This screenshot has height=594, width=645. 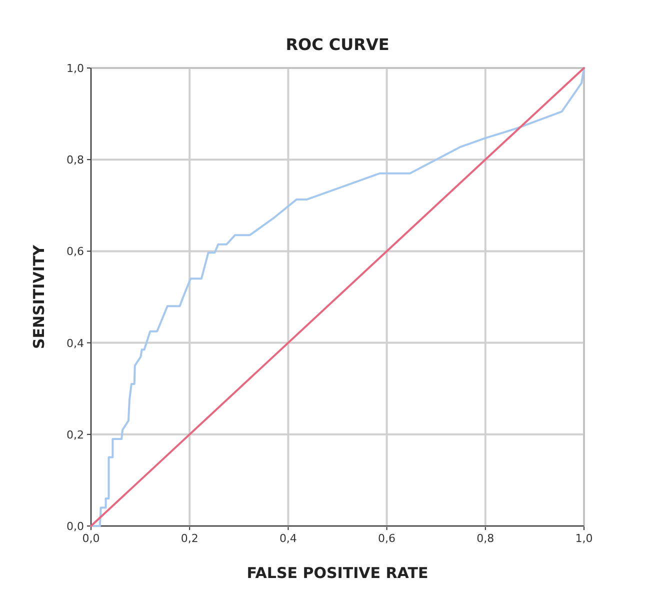 I want to click on x-axis-title: FALSE POSITIVE RATE, so click(x=337, y=573).